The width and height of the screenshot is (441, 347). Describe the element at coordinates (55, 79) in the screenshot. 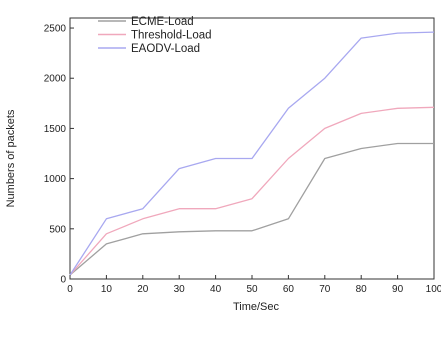

I see `y-tick-label: 2000` at that location.